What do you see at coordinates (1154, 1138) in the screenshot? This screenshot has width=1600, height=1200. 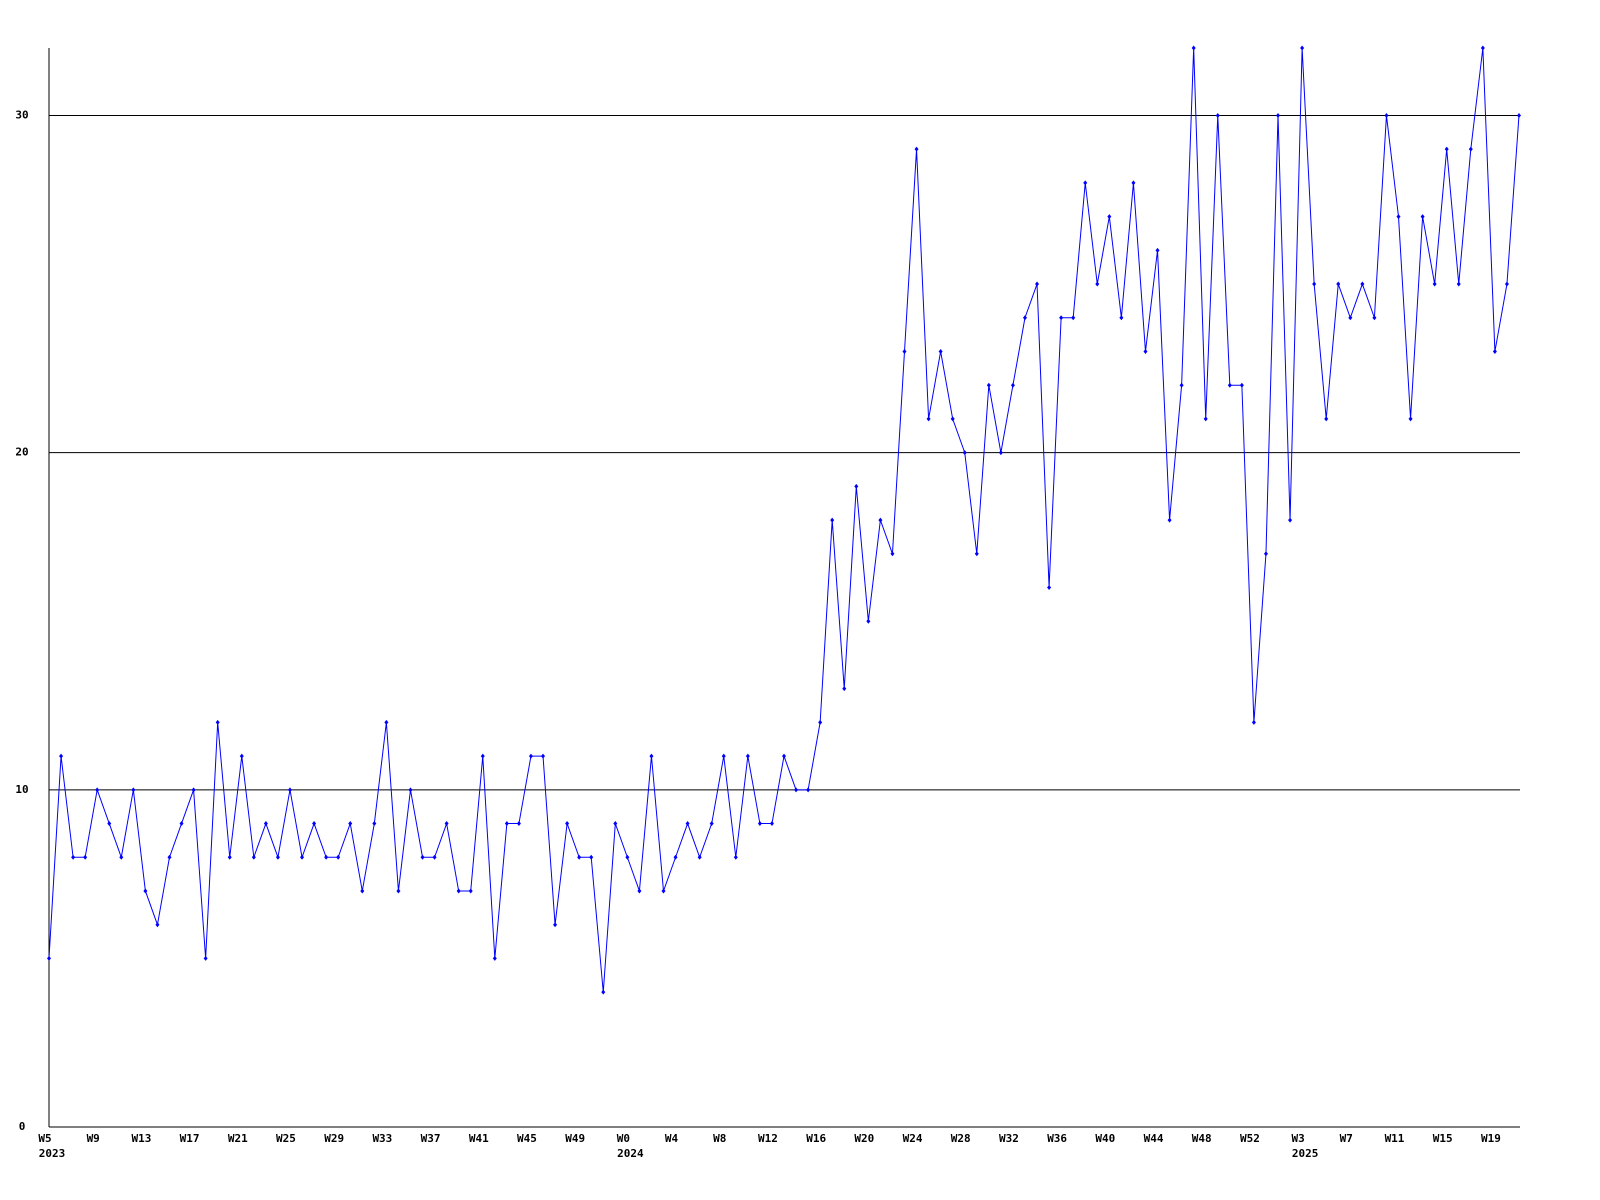 I see `x-tick-label: W44` at bounding box center [1154, 1138].